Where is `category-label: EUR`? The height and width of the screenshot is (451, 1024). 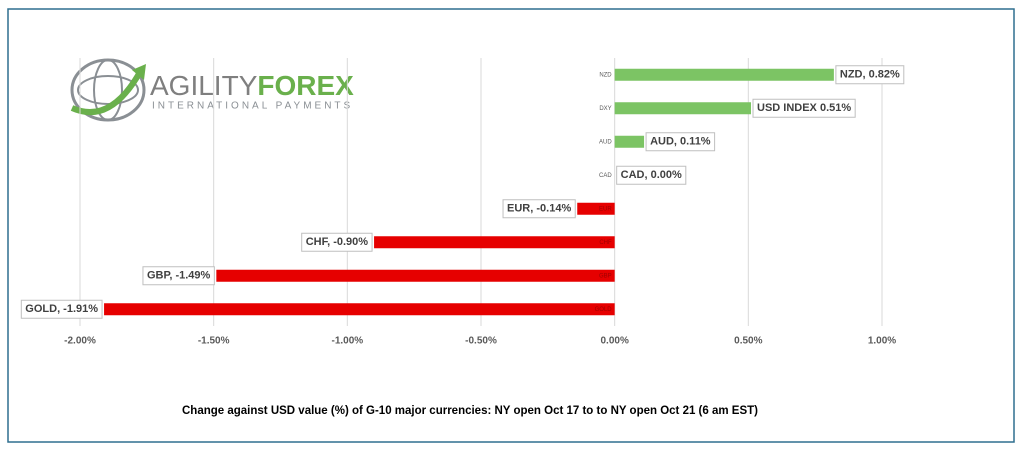 category-label: EUR is located at coordinates (605, 209).